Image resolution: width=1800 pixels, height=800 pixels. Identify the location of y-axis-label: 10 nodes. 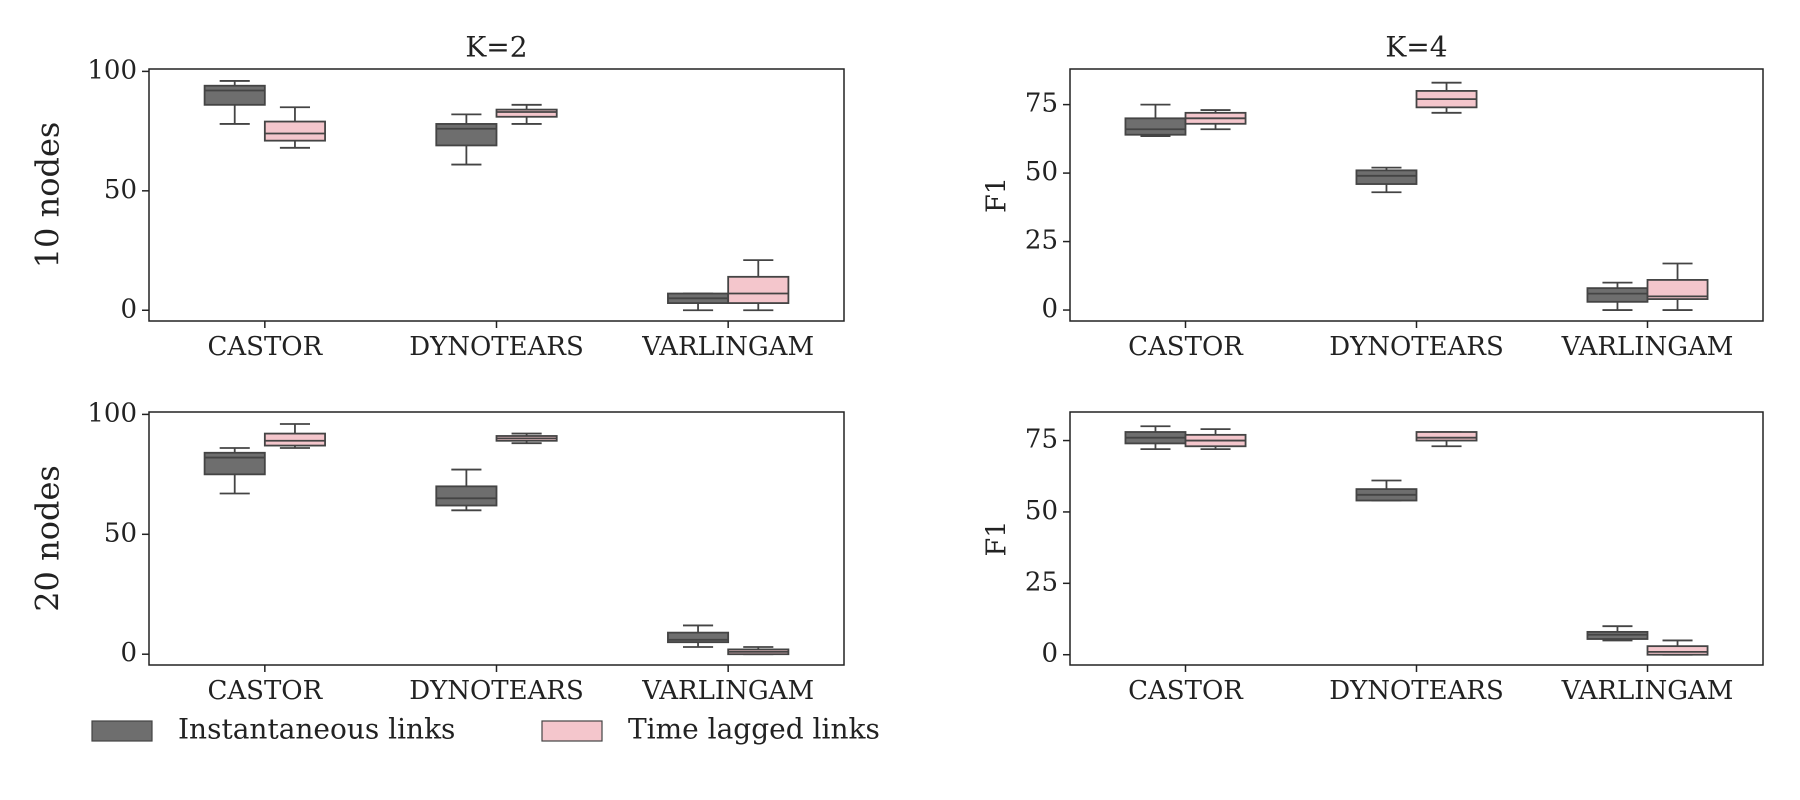
(48, 195).